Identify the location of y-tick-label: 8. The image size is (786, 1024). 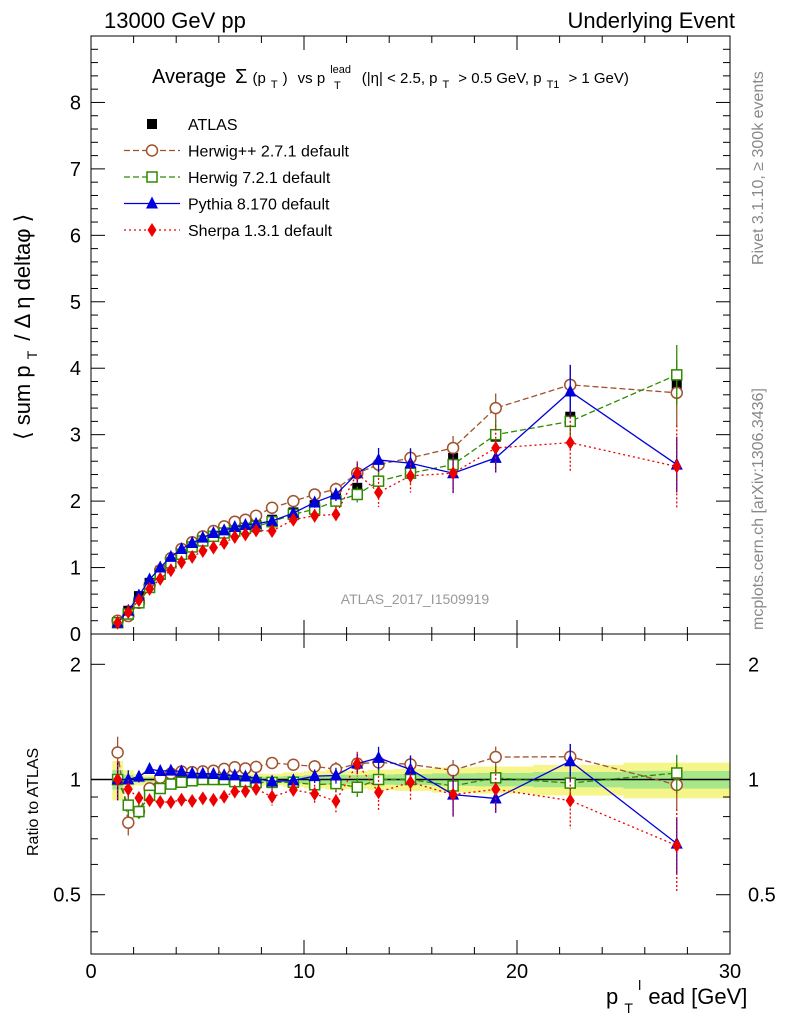
(75, 103).